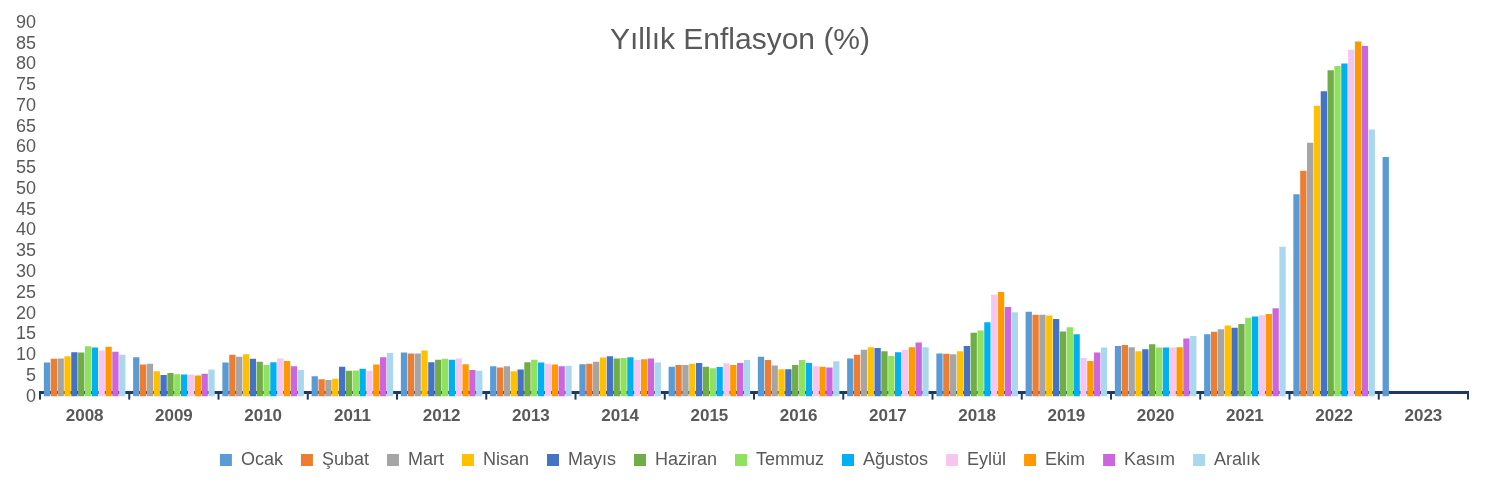  What do you see at coordinates (26, 42) in the screenshot?
I see `y-tick-label: 85` at bounding box center [26, 42].